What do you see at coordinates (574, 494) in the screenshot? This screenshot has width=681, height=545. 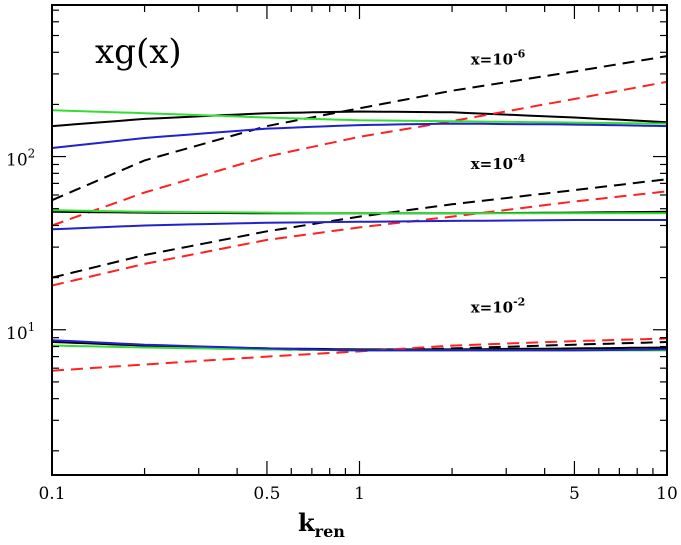 I see `x-tick-label: 5` at bounding box center [574, 494].